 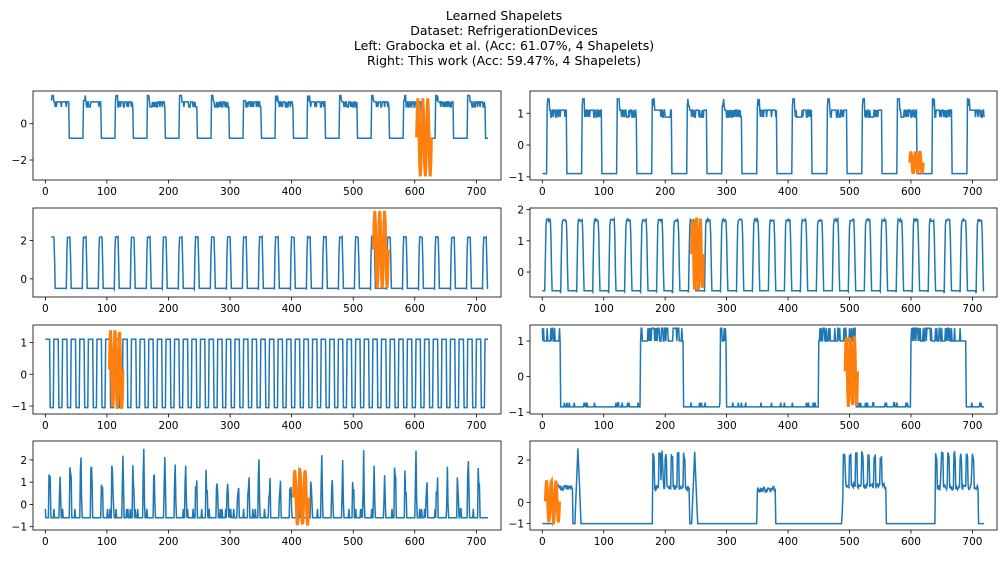 I want to click on x-tick-label-left-2-300: 300, so click(x=230, y=309).